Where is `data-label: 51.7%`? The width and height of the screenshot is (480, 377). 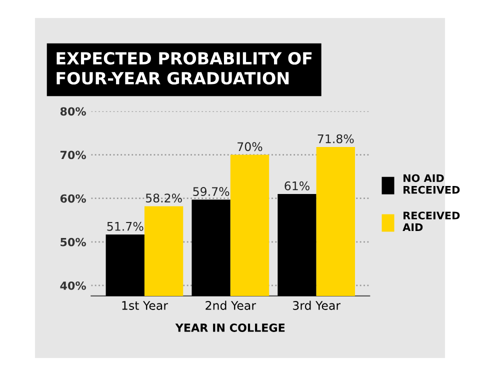
data-label: 51.7% is located at coordinates (125, 226).